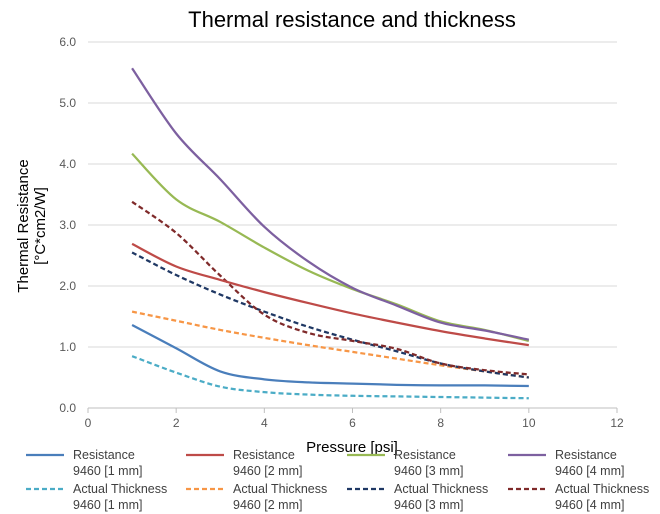 This screenshot has height=514, width=660. I want to click on y-tick-label: 6.0, so click(67, 42).